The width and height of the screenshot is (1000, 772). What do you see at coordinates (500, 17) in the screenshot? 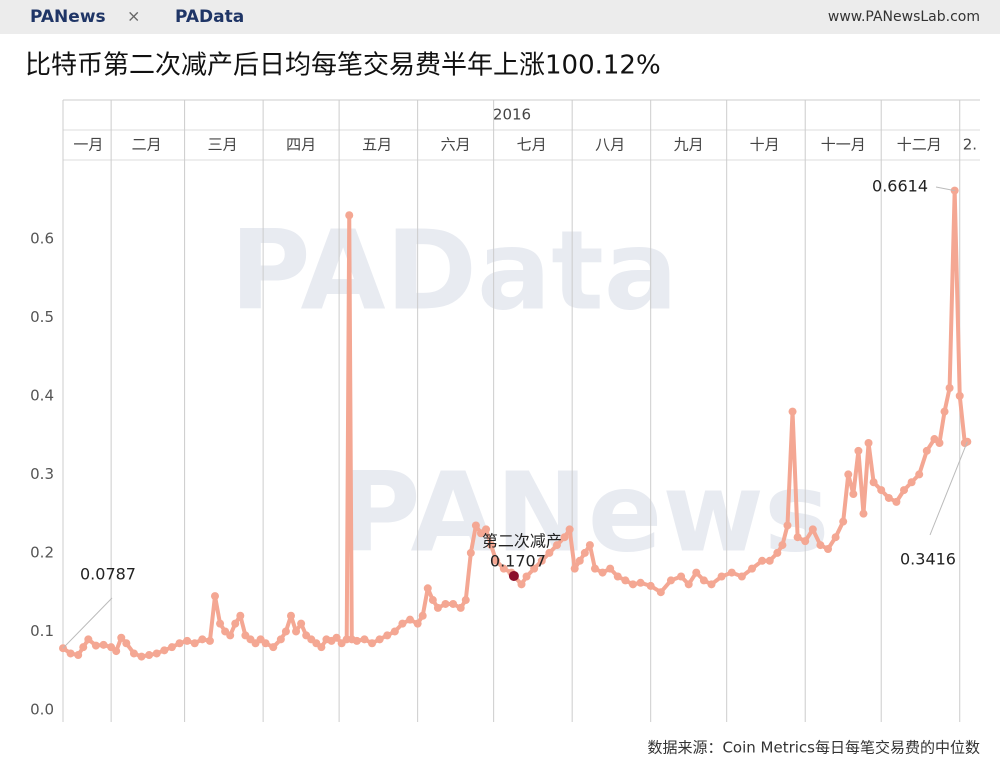
I see `header-bar` at bounding box center [500, 17].